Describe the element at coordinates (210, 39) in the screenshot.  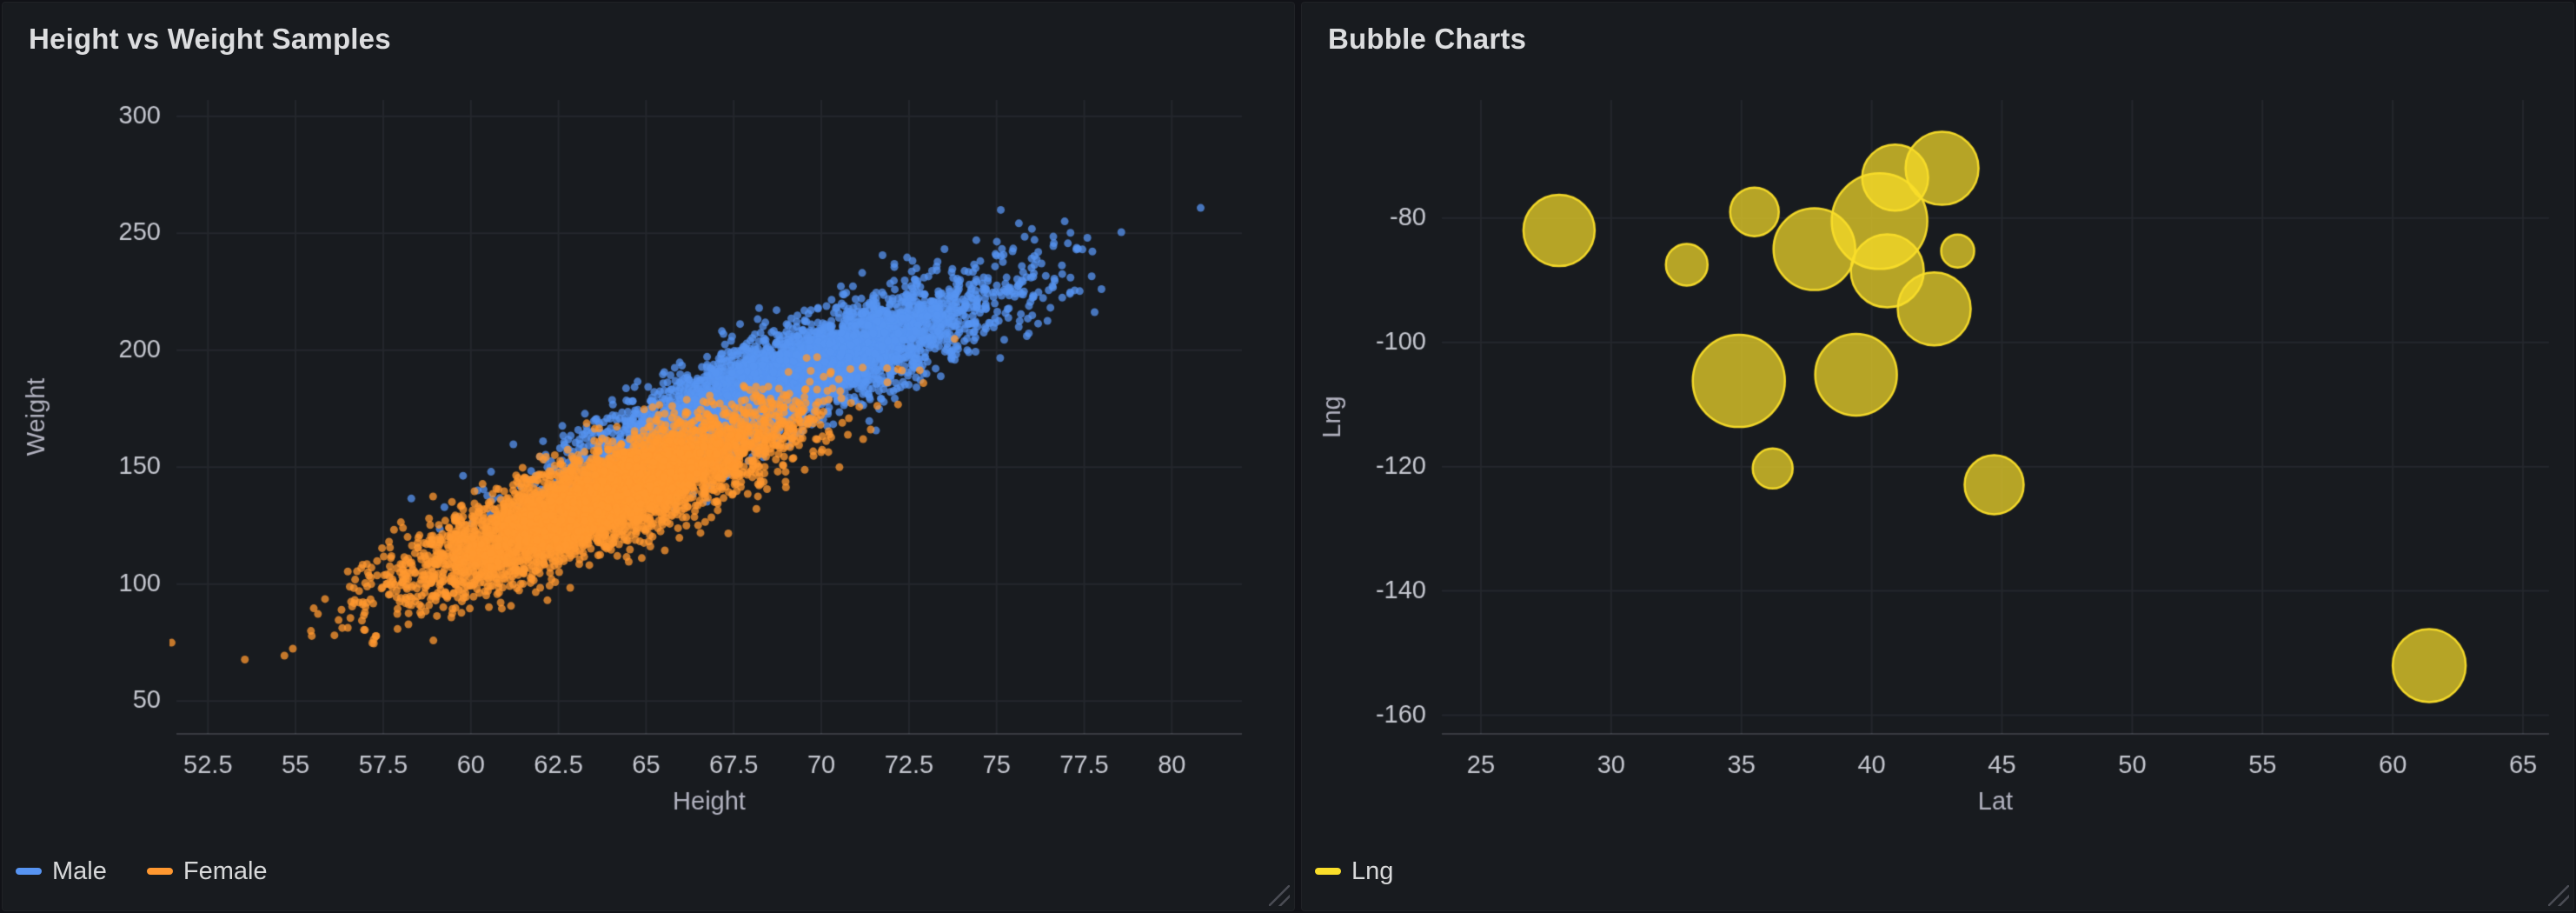
I see `panel-title: Height vs Weight Samples` at that location.